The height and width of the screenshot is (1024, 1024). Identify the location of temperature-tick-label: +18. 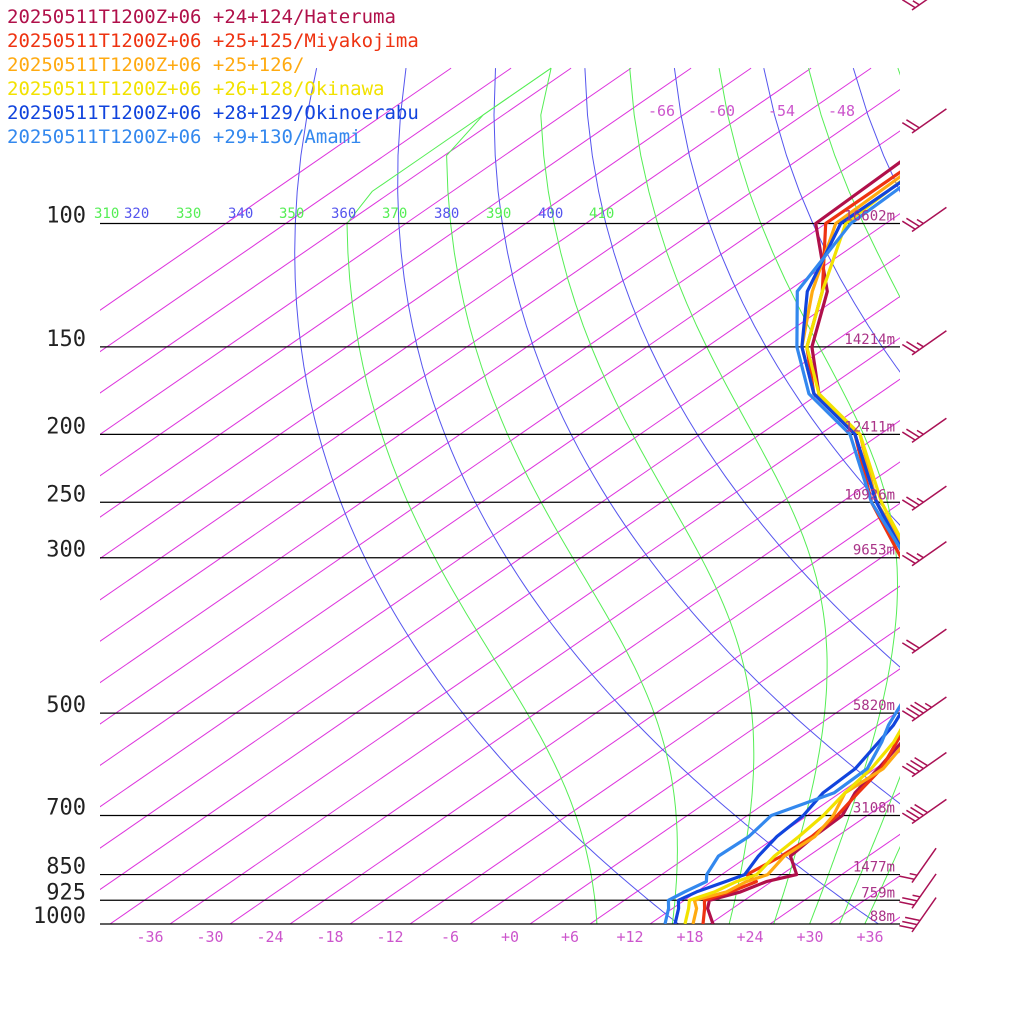
(689, 937).